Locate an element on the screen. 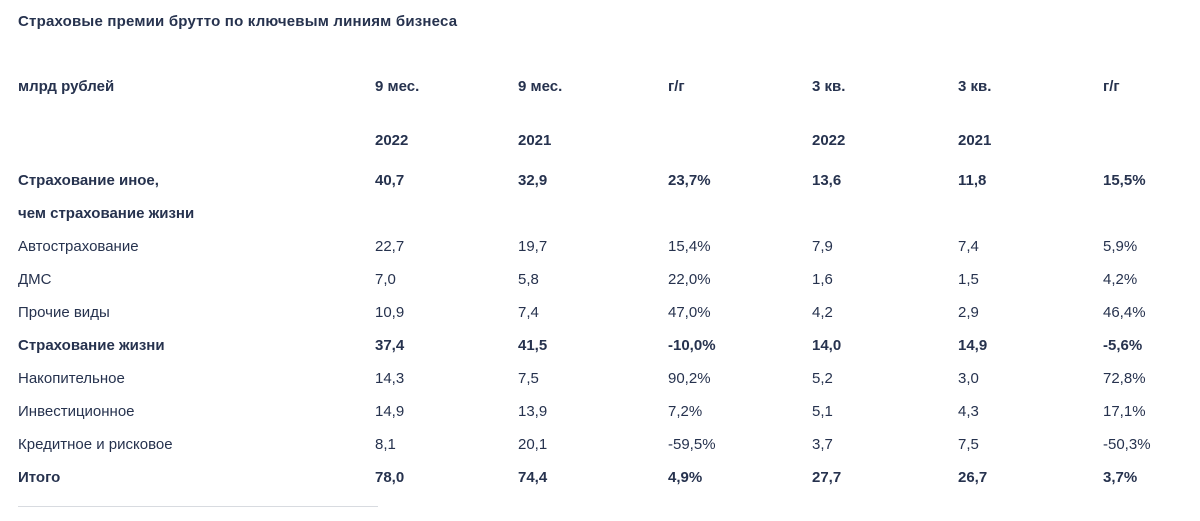  cell-value: 20,1 is located at coordinates (533, 444).